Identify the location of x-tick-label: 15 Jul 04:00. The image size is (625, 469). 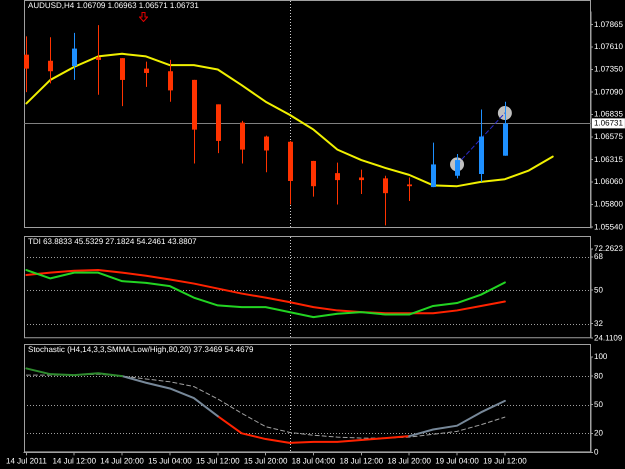
(170, 461).